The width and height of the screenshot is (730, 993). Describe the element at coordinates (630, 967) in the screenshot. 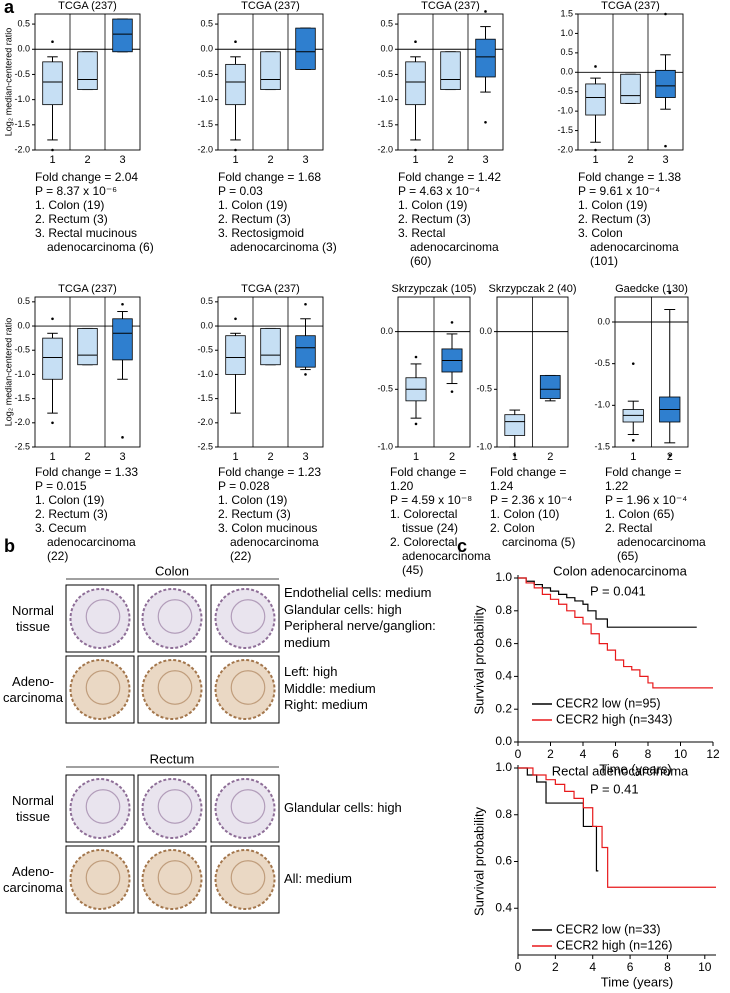

I see `x-tick-label: 6` at that location.